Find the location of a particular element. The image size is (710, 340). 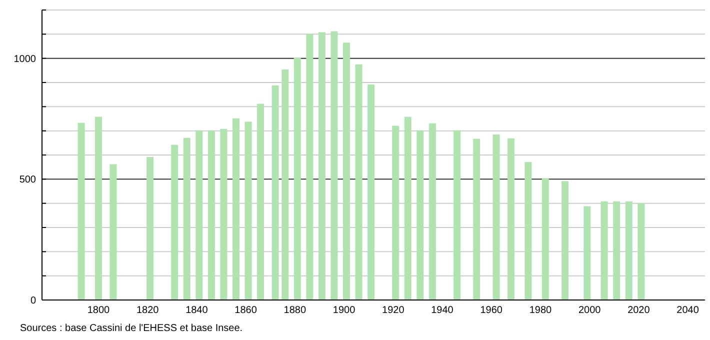

x-tick-label: 1860 is located at coordinates (246, 310).